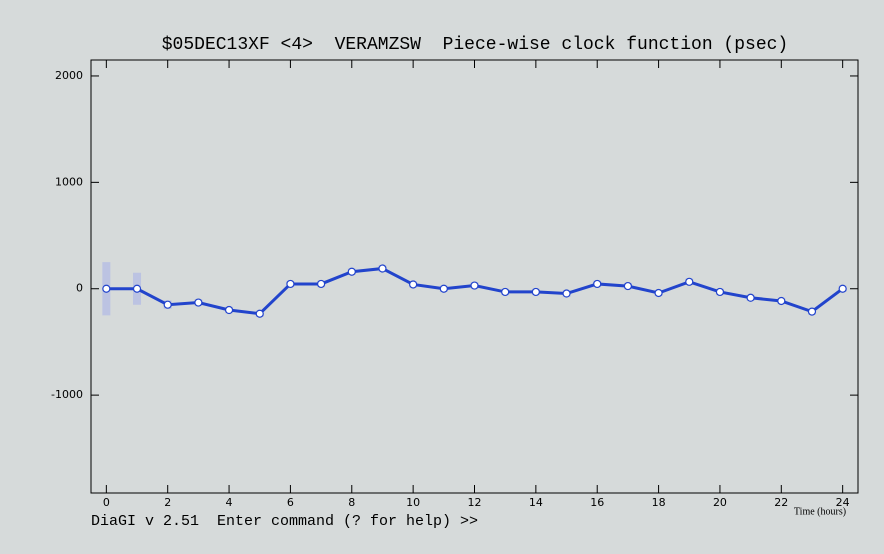 The image size is (884, 554). Describe the element at coordinates (229, 502) in the screenshot. I see `x-tick-label: 4` at that location.